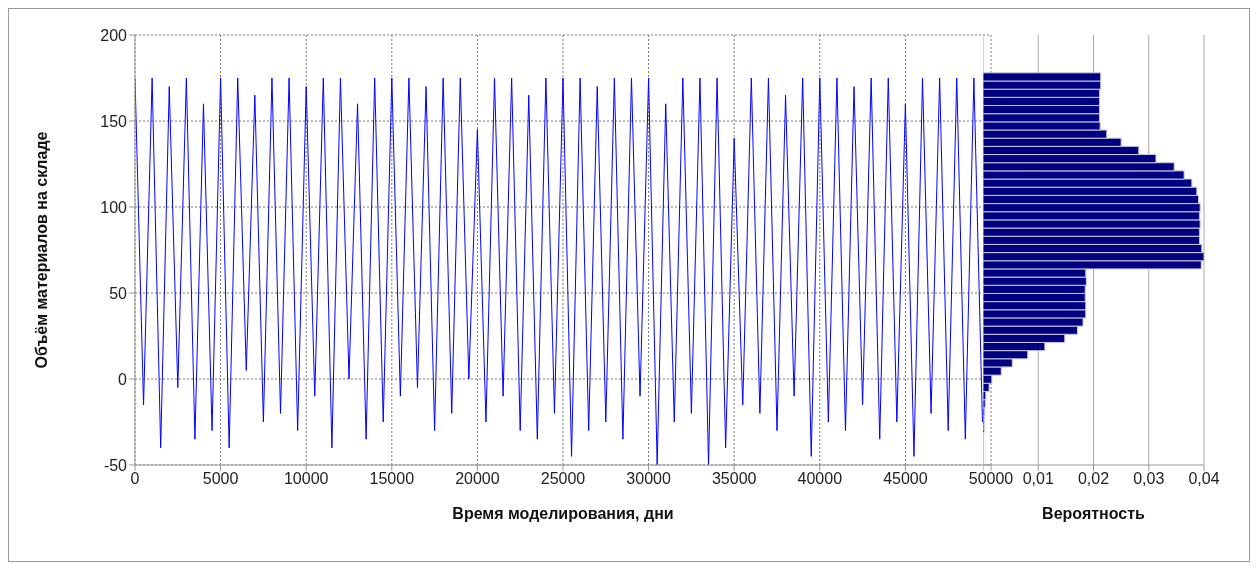 Image resolution: width=1259 pixels, height=569 pixels. What do you see at coordinates (734, 479) in the screenshot?
I see `x-tick-label: 35000` at bounding box center [734, 479].